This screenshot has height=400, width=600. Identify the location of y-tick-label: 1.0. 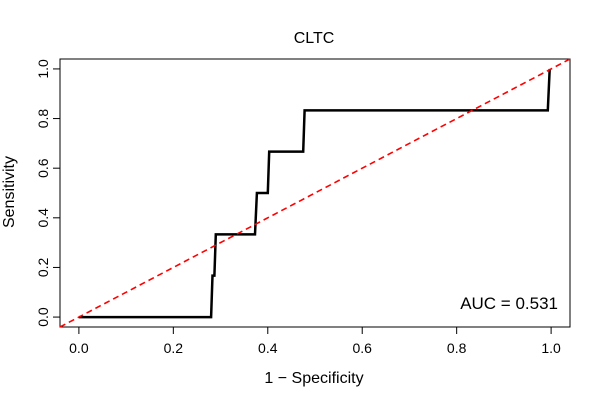
(43, 69).